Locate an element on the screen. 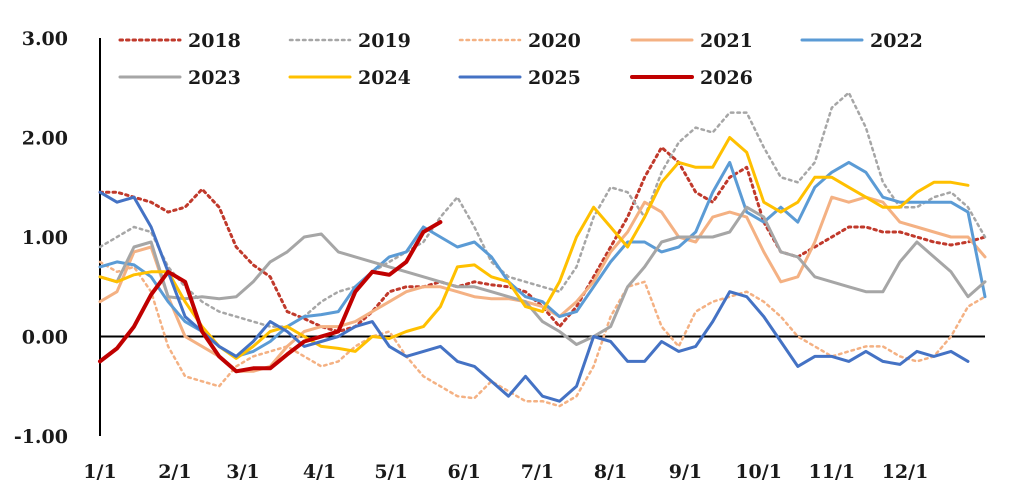 The height and width of the screenshot is (503, 1017). x-tick-label: 4/1 is located at coordinates (319, 472).